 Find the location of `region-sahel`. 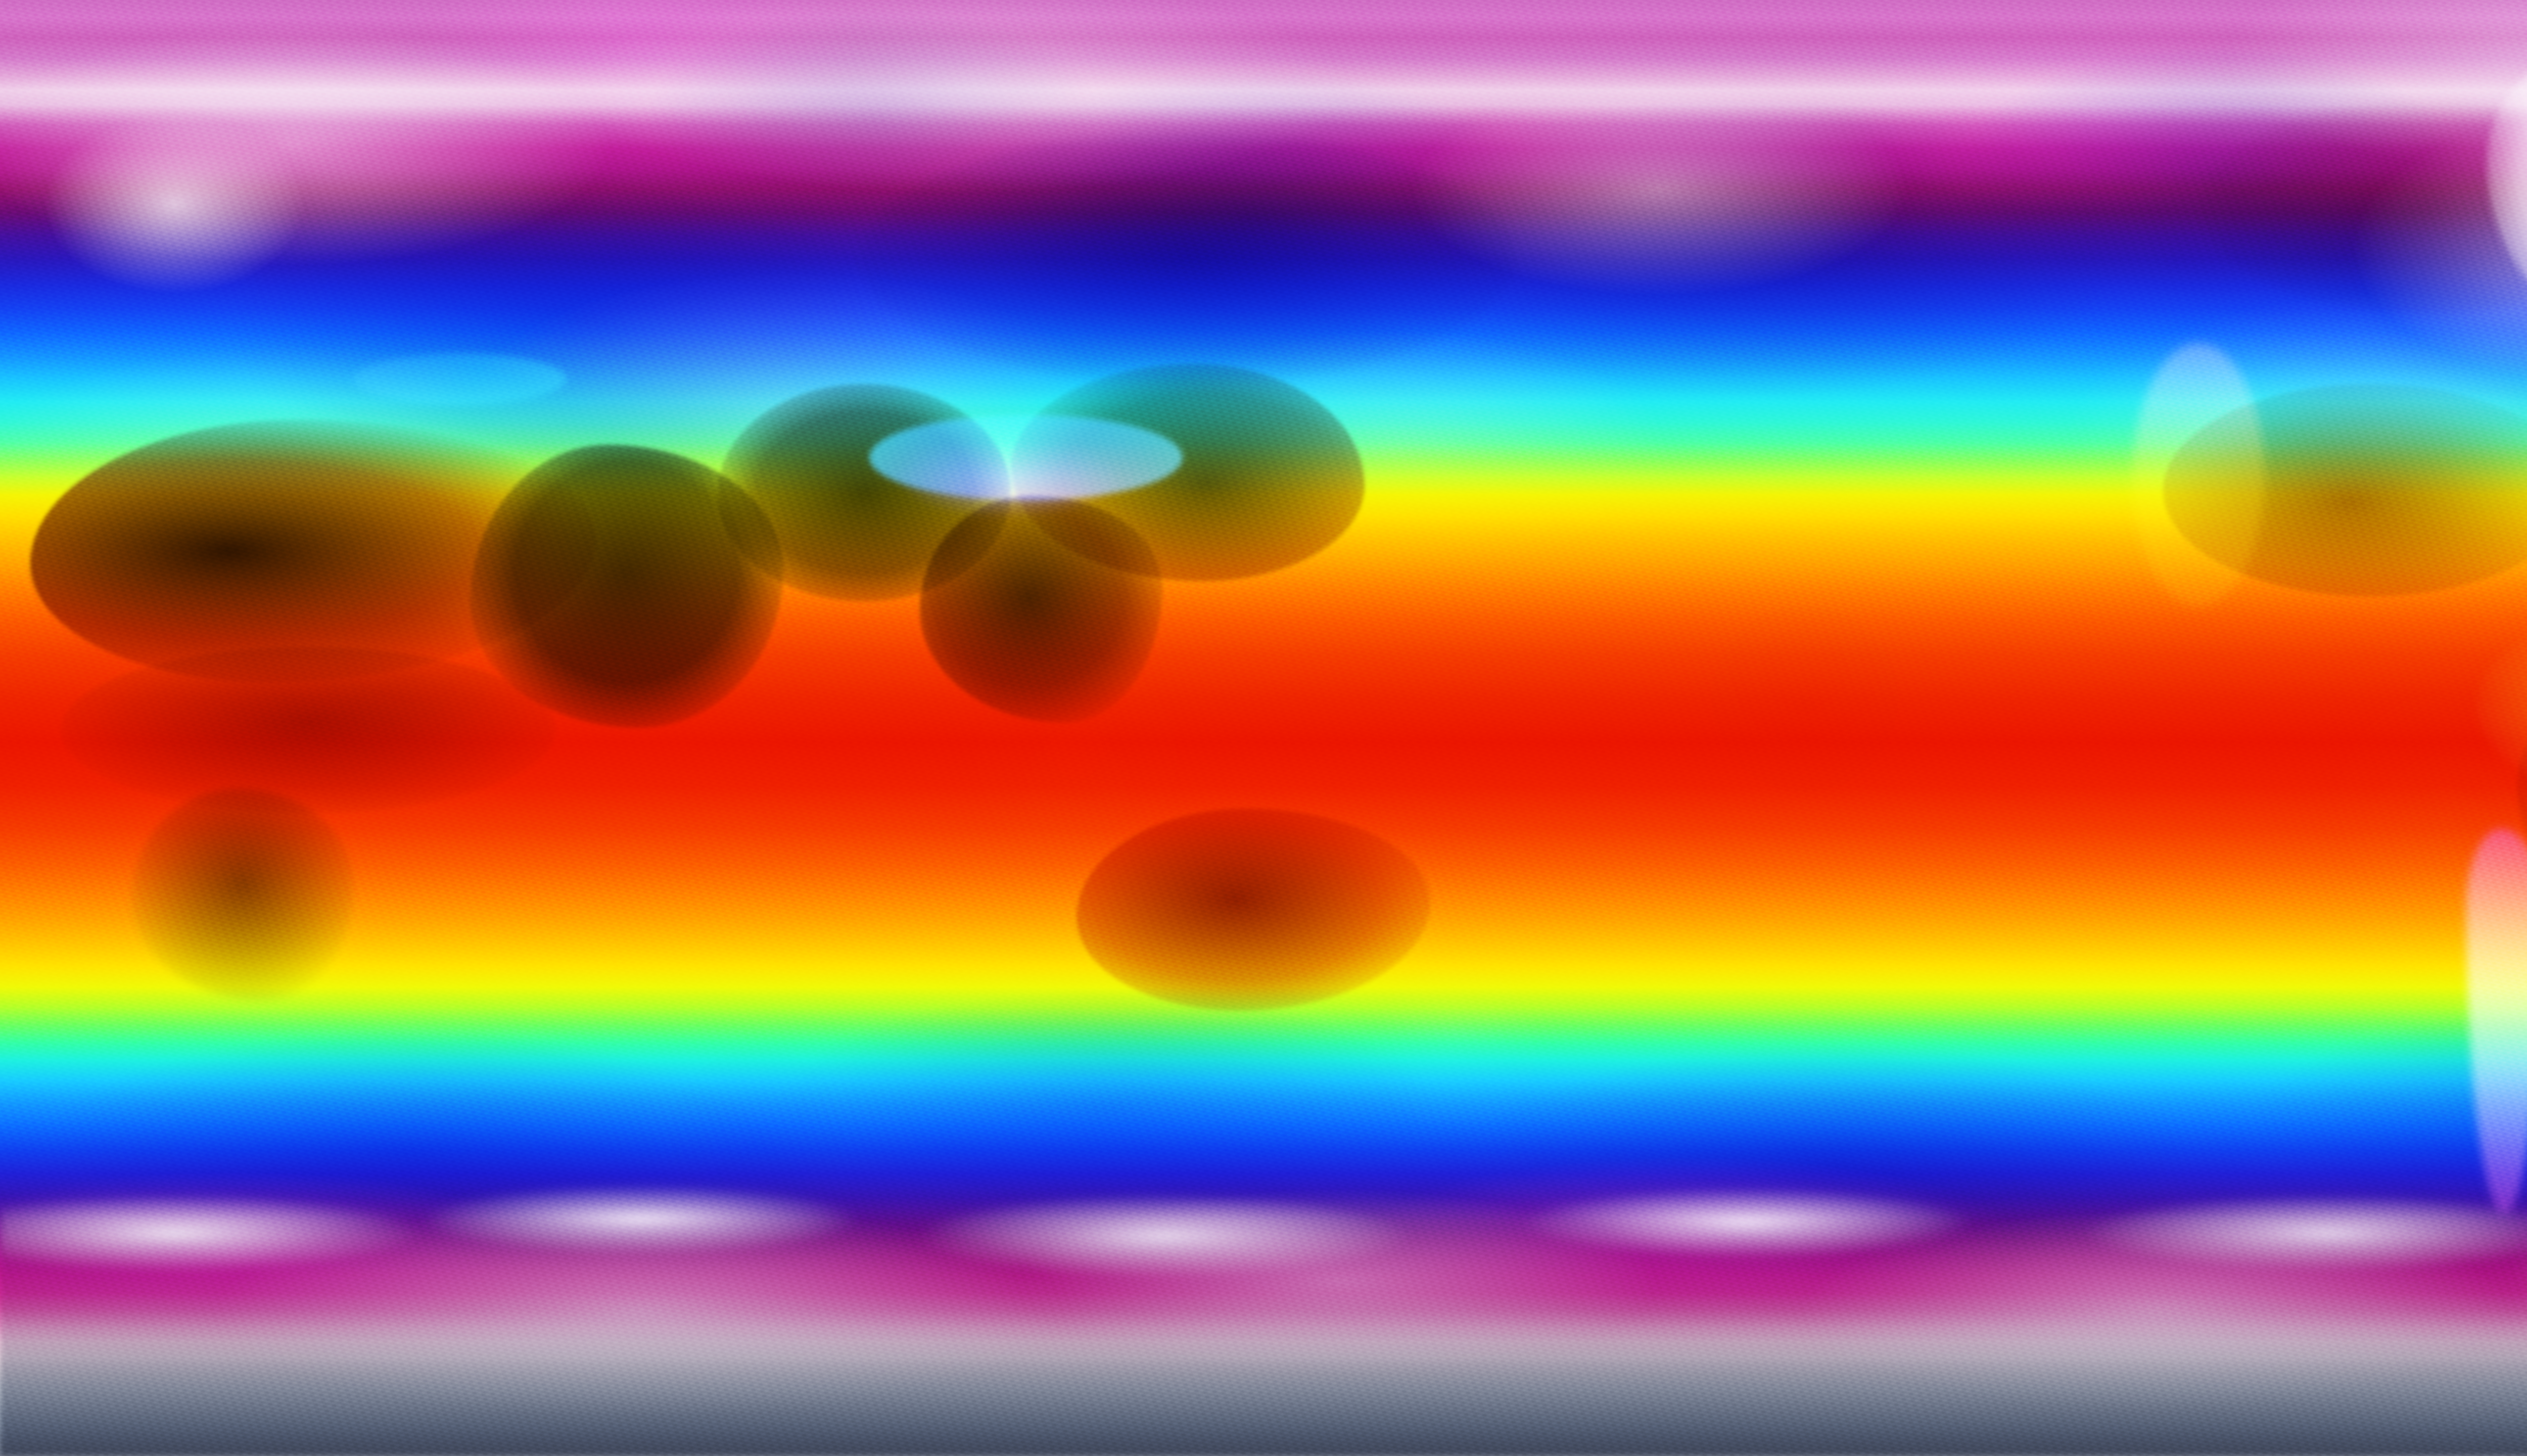

region-sahel is located at coordinates (308, 730).